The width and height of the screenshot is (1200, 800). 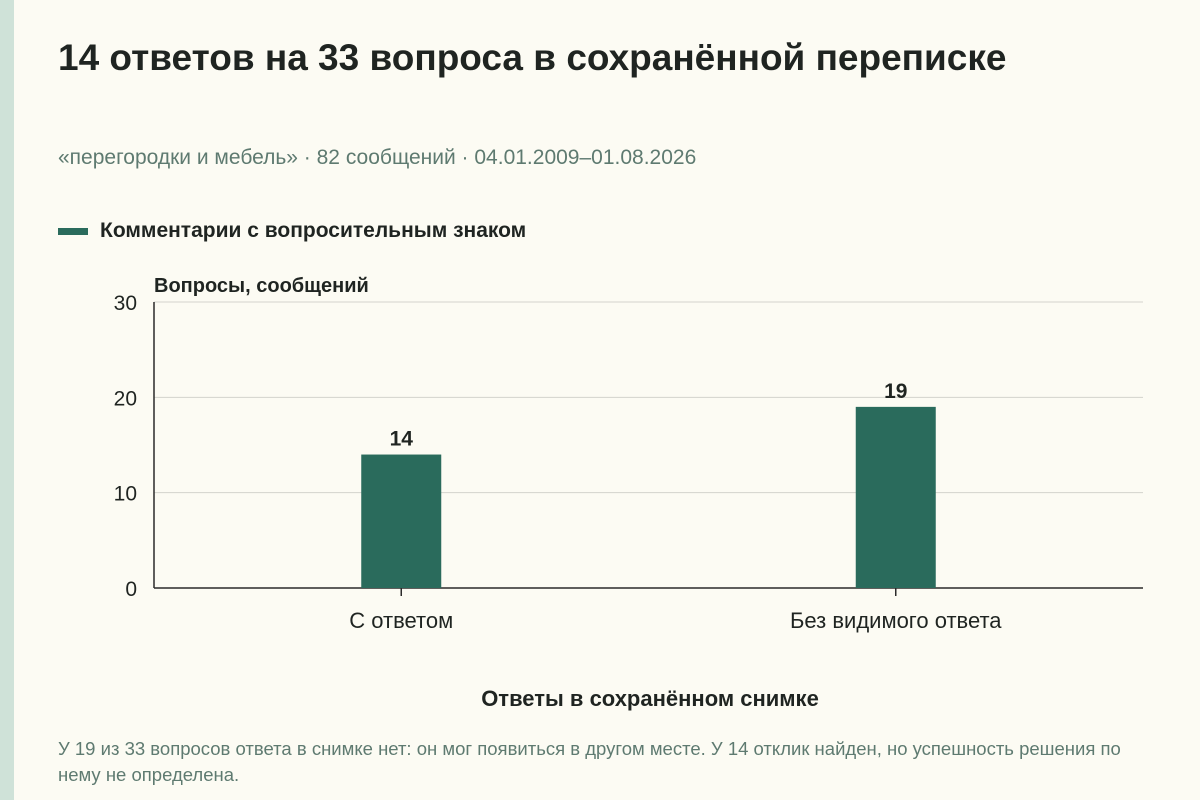 I want to click on legend-swatch, so click(x=73, y=231).